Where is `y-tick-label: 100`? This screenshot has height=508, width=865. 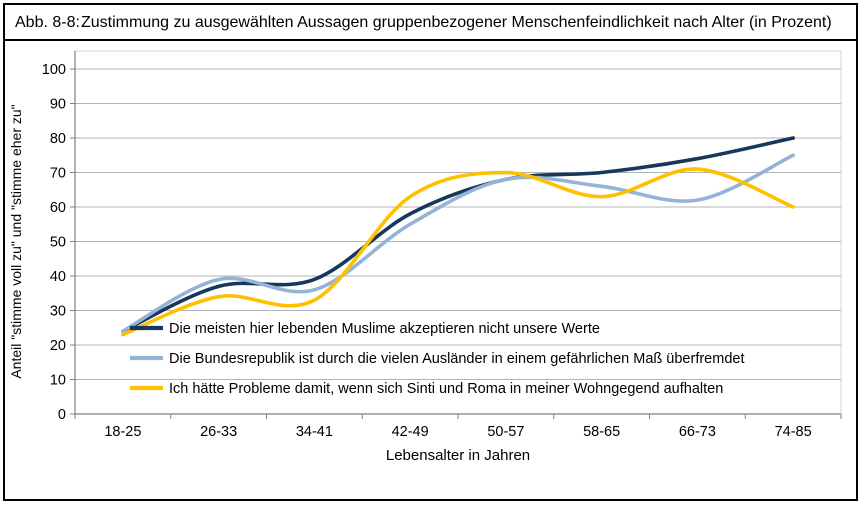 y-tick-label: 100 is located at coordinates (54, 70).